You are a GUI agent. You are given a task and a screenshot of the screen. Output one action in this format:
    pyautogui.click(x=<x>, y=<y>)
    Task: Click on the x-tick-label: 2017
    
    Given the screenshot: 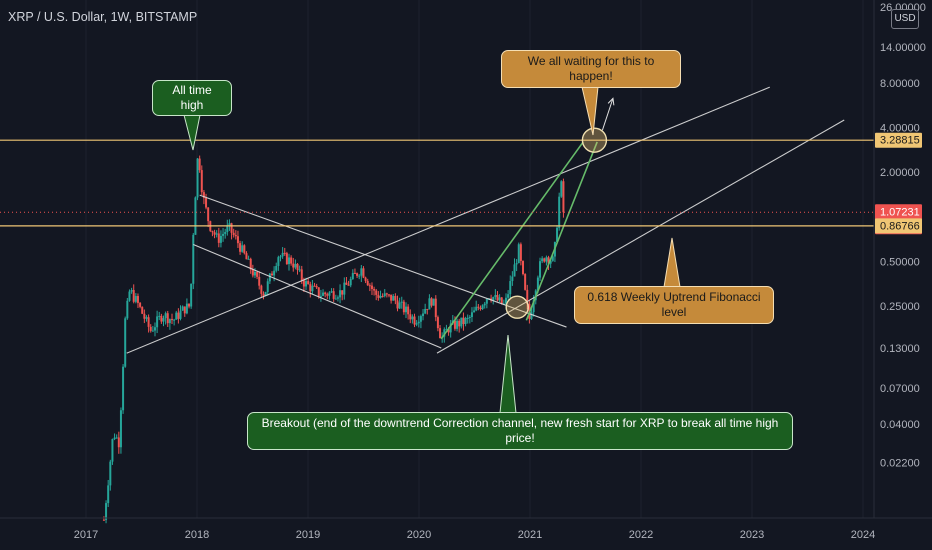 What is the action you would take?
    pyautogui.click(x=86, y=535)
    